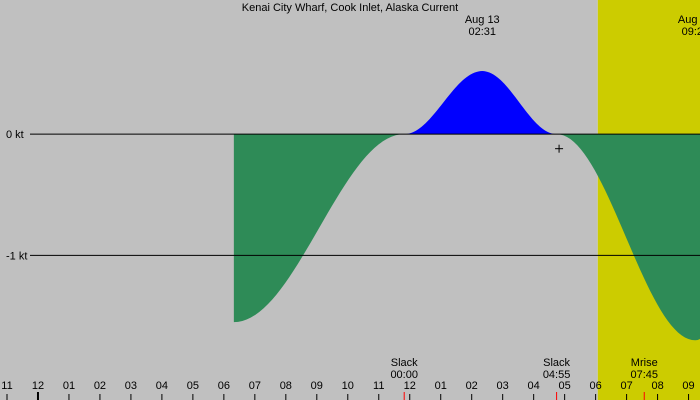 The image size is (700, 400). Describe the element at coordinates (644, 375) in the screenshot. I see `event-time-2: 07:45` at that location.